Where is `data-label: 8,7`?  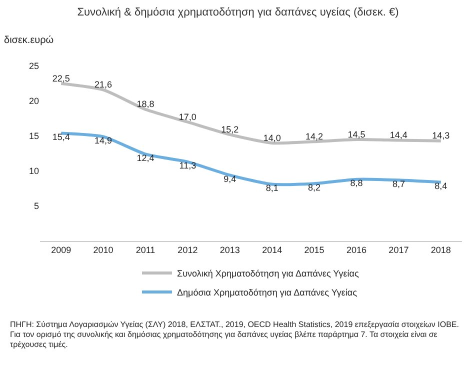 data-label: 8,7 is located at coordinates (398, 183).